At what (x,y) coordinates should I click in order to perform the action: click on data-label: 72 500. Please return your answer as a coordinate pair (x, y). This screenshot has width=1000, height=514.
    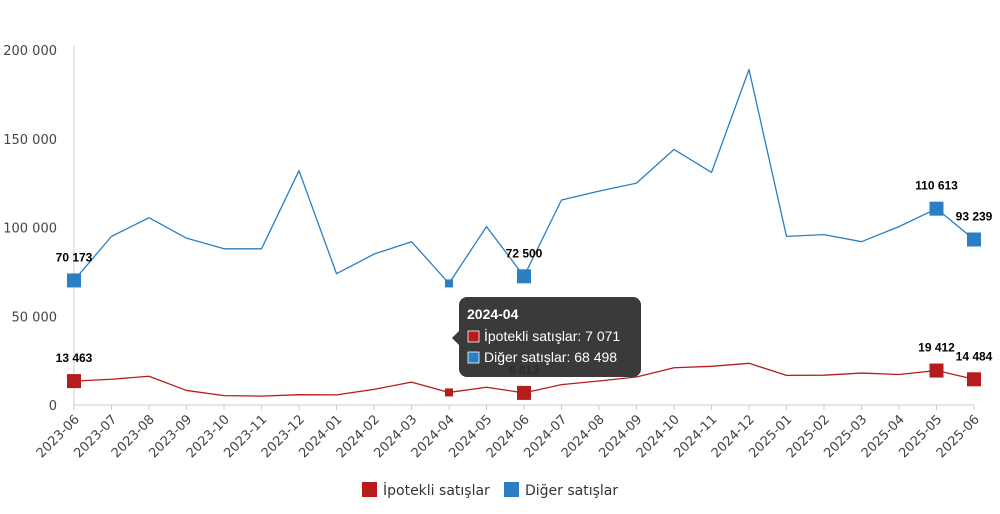
    Looking at the image, I should click on (524, 253).